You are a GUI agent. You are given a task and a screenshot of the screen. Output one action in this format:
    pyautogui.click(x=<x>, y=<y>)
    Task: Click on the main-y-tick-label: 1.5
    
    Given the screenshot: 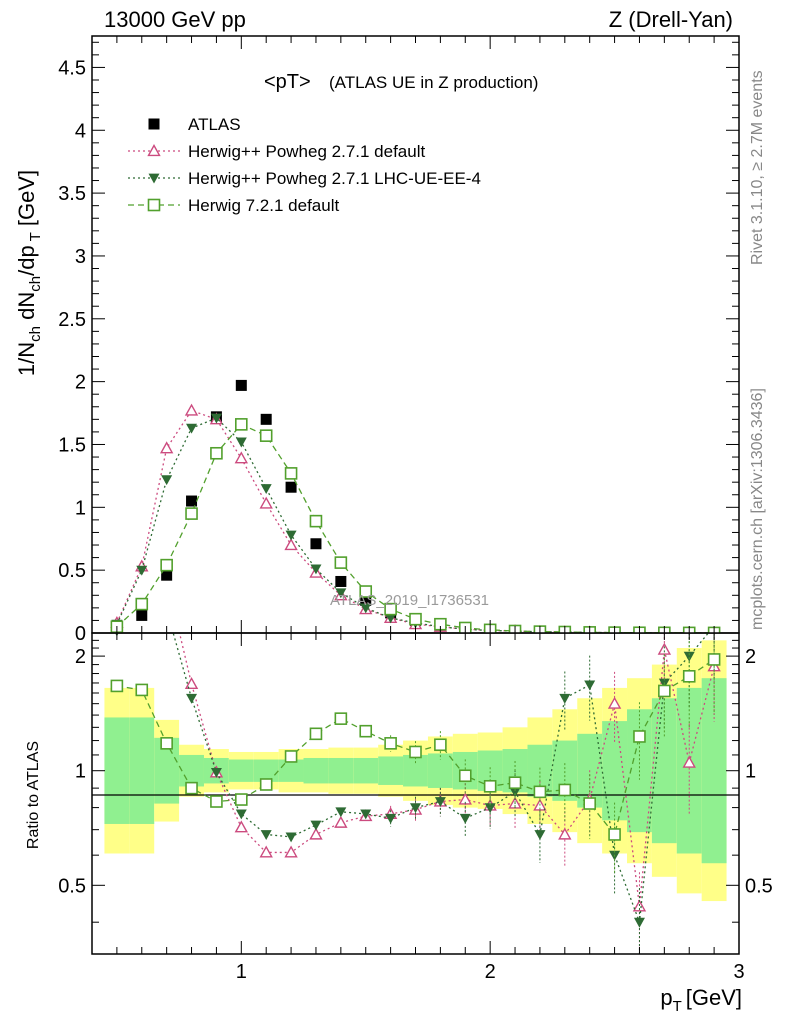 What is the action you would take?
    pyautogui.click(x=72, y=445)
    